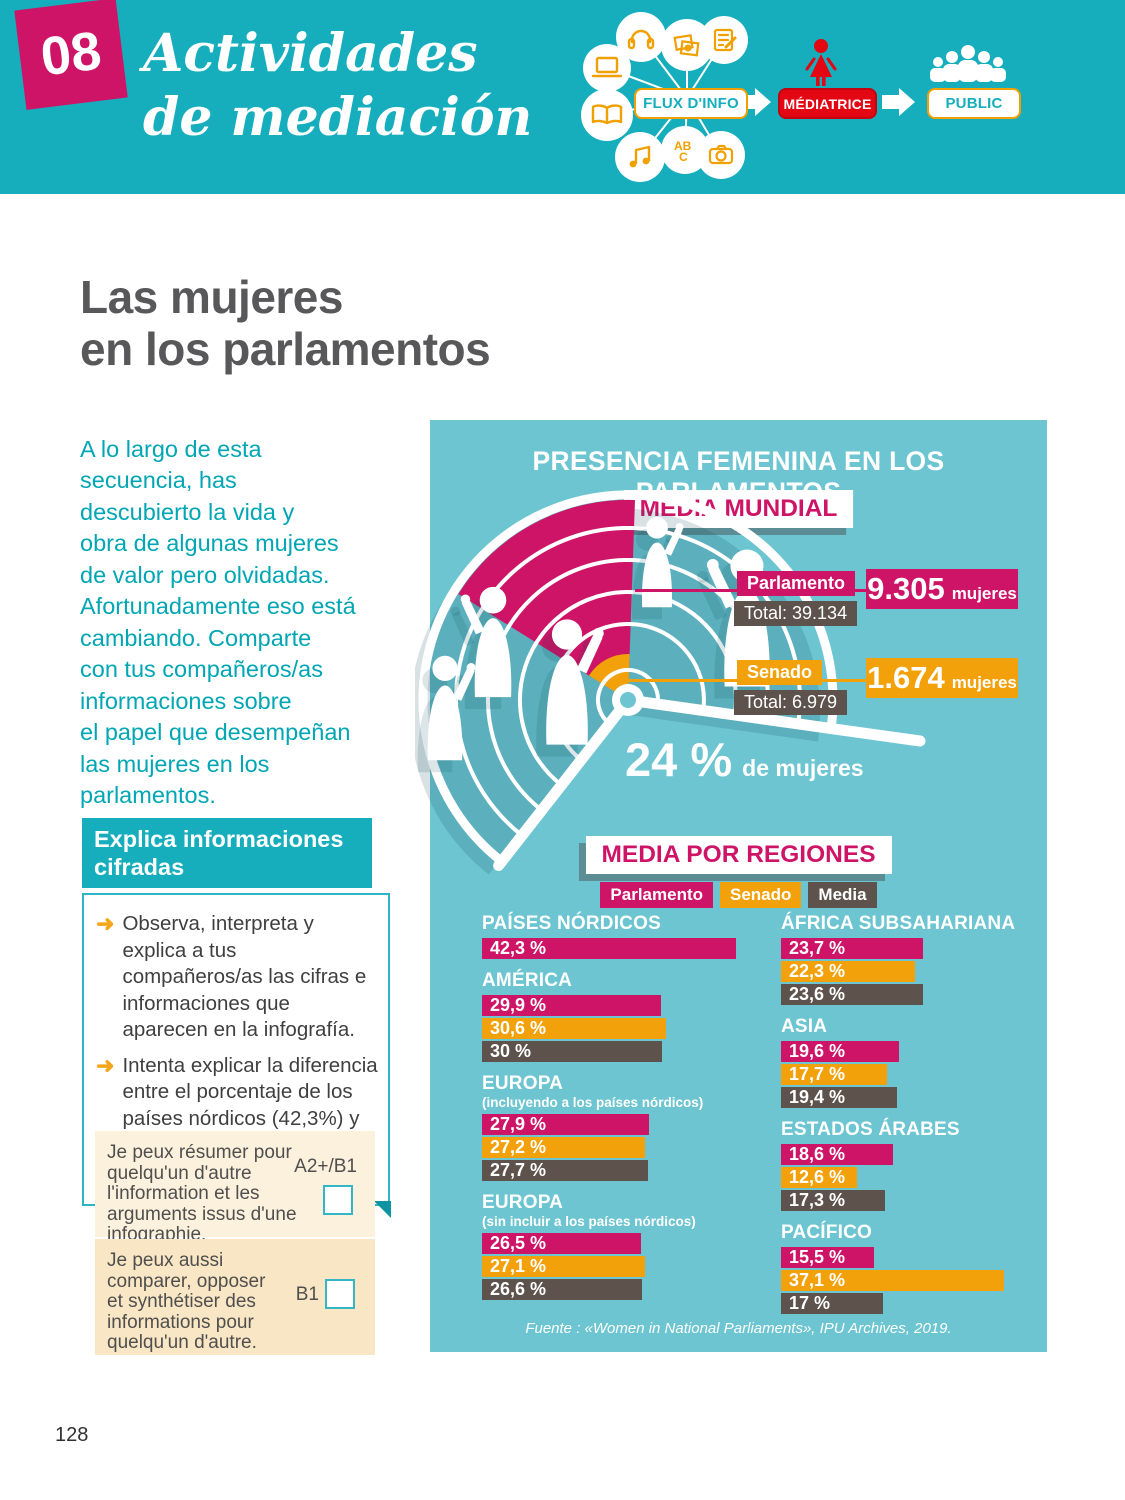 Image resolution: width=1125 pixels, height=1500 pixels. I want to click on region-name: AMÉRICA, so click(527, 980).